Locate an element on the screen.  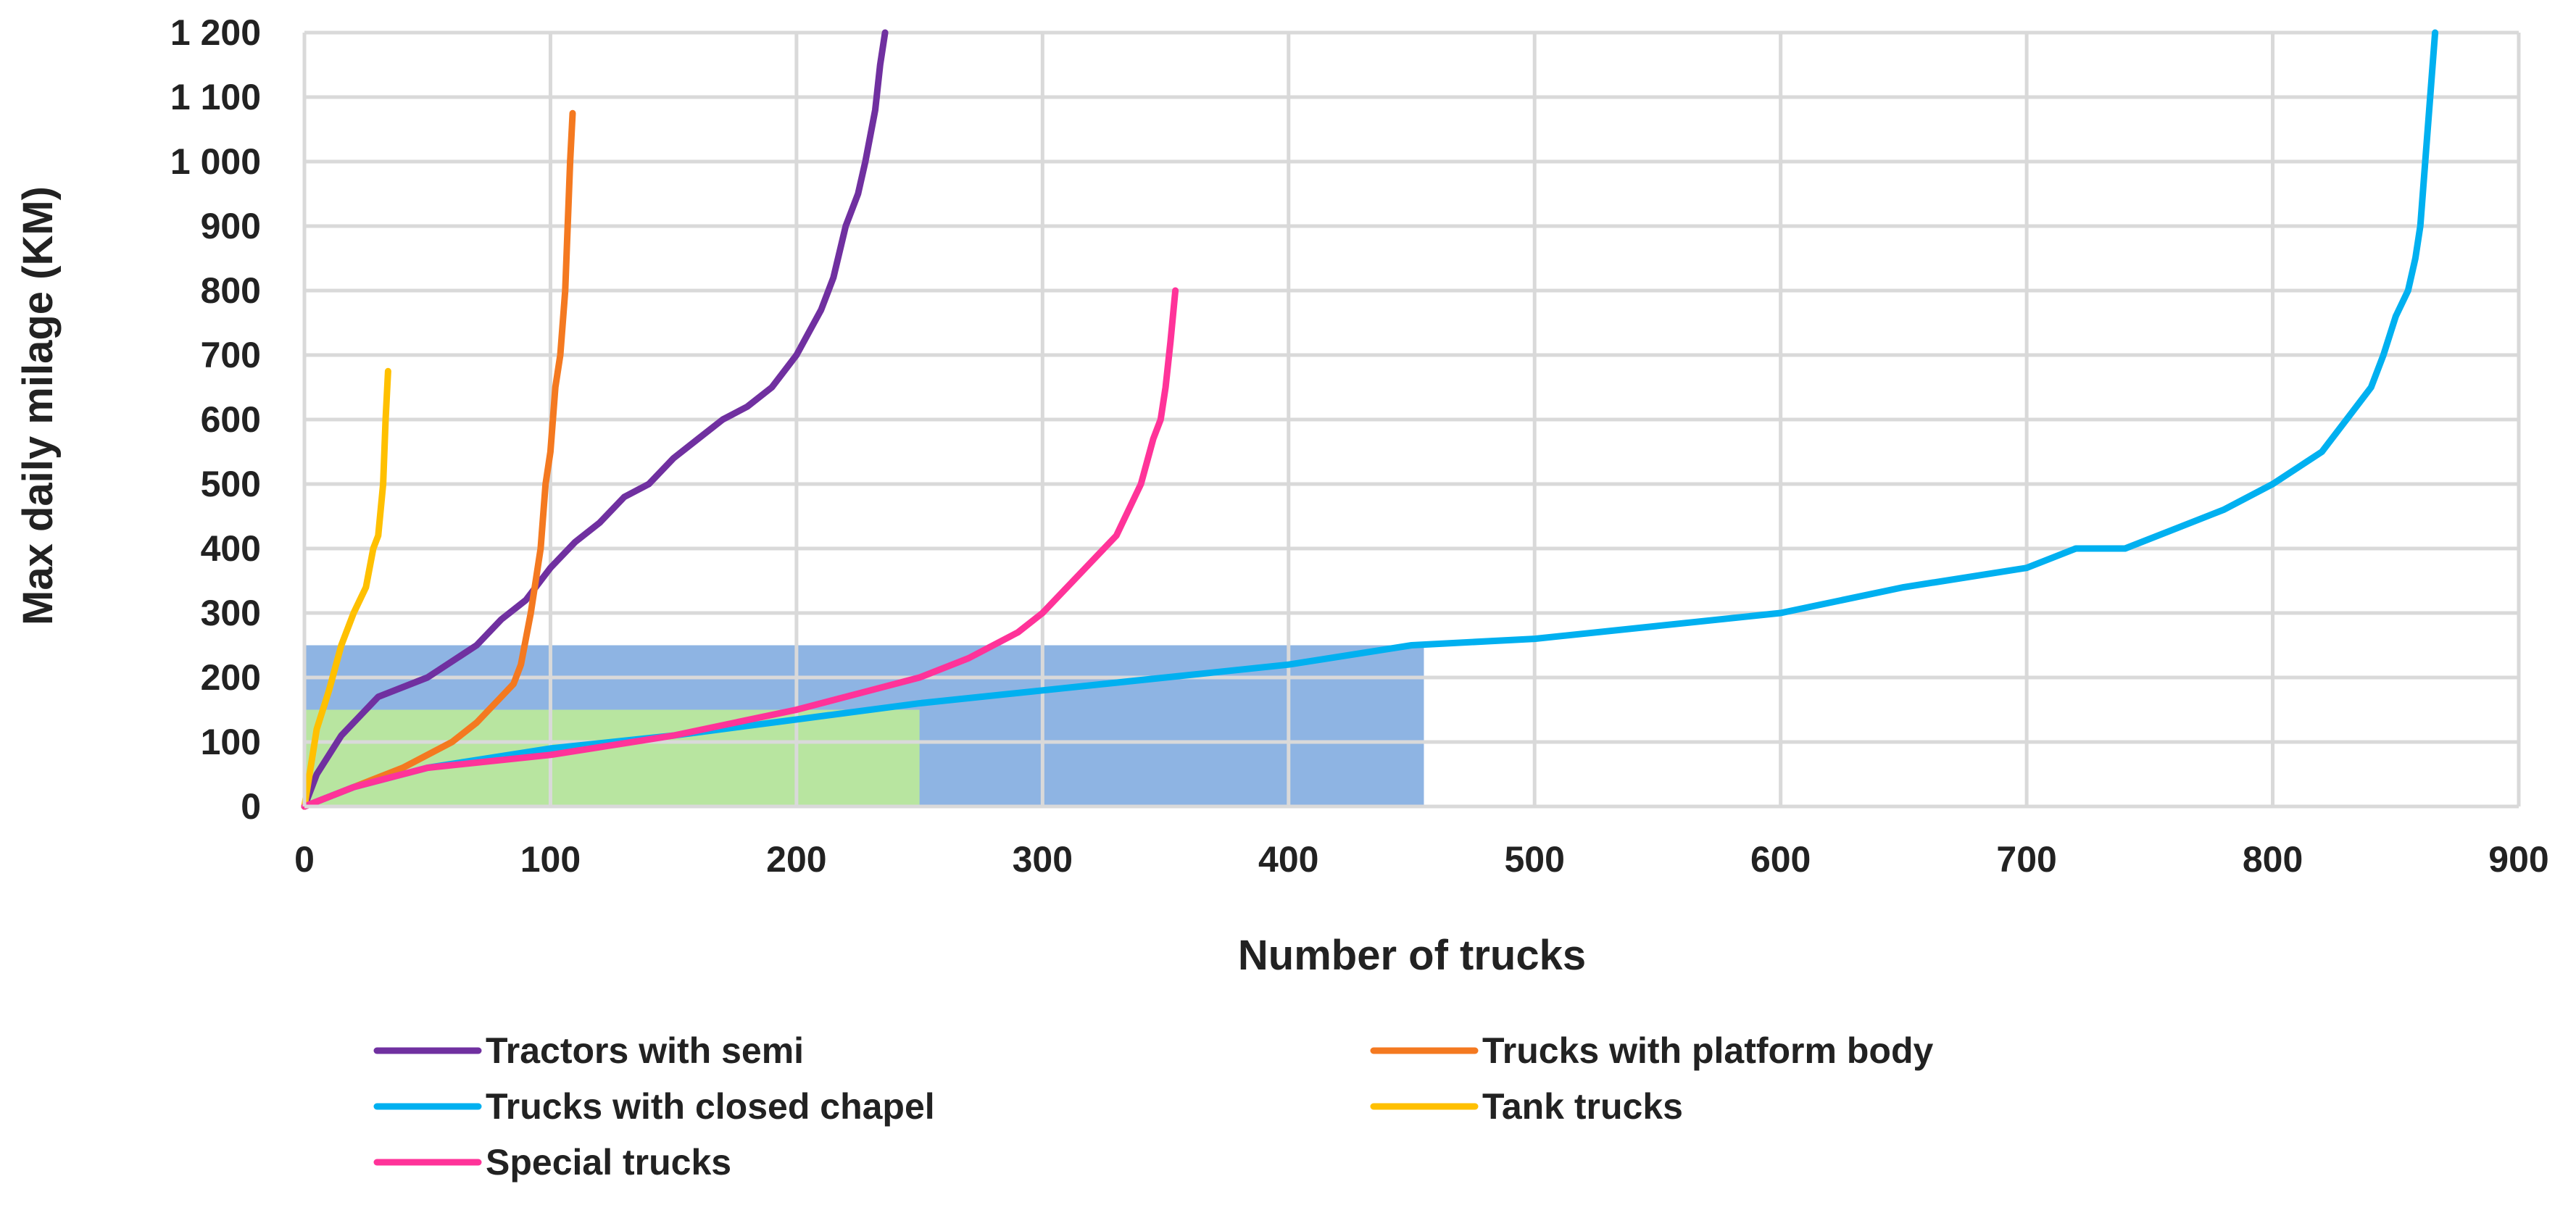
x-tick-label: 400 is located at coordinates (1288, 859).